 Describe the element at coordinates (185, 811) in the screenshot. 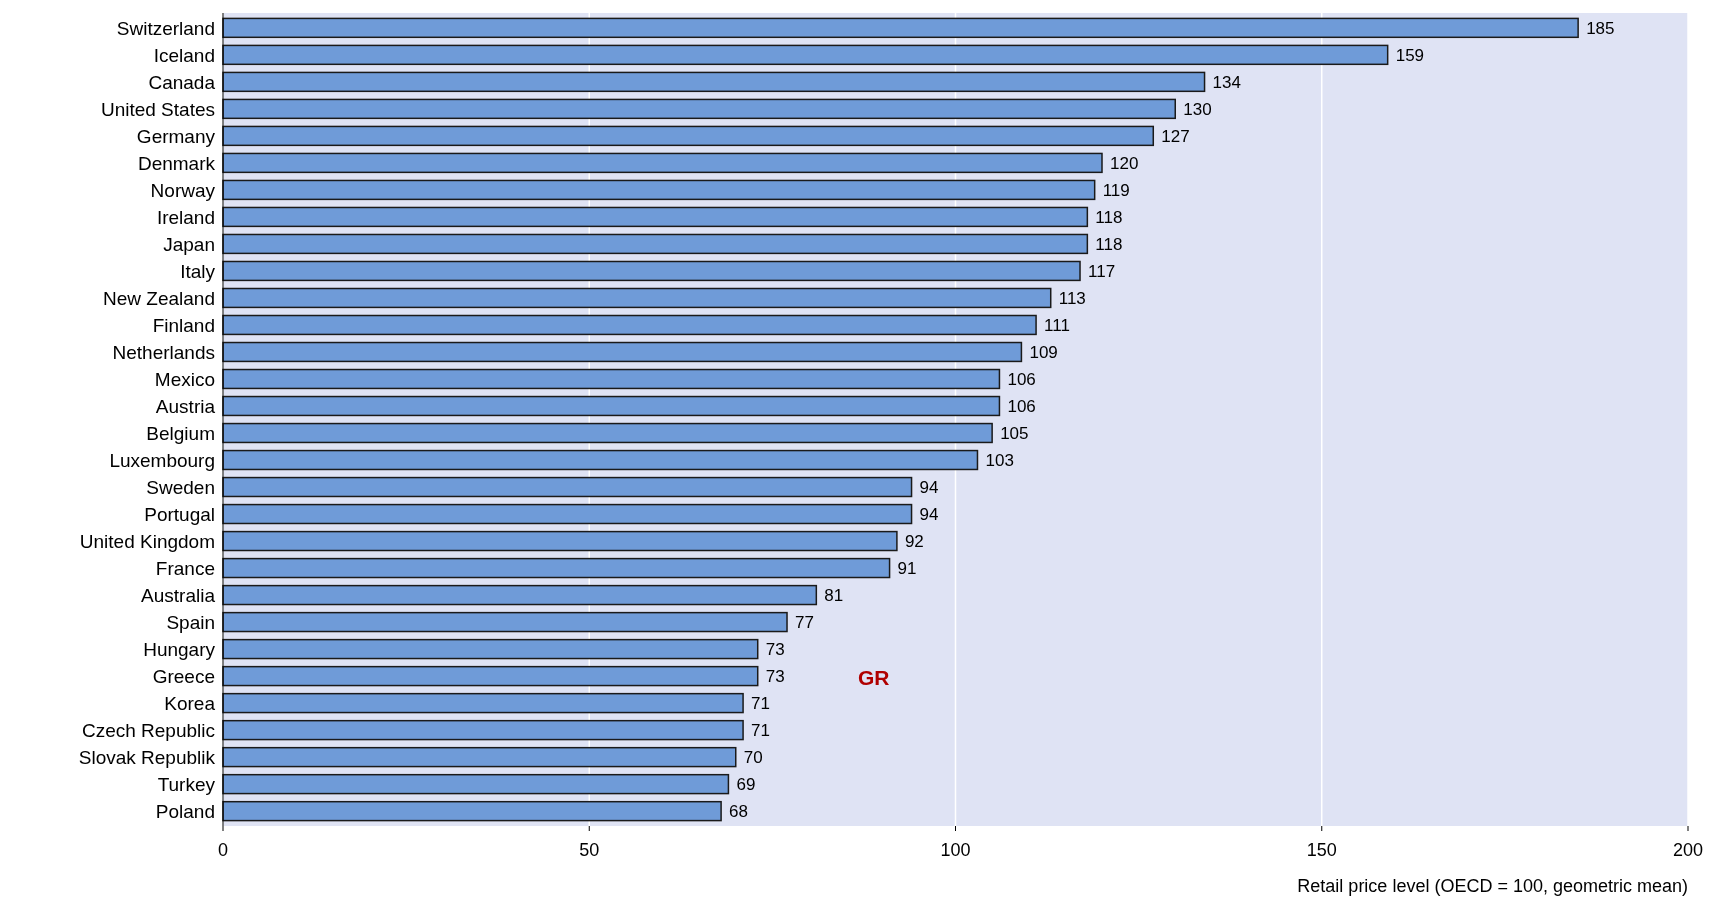

I see `y-tick-label: Poland` at that location.